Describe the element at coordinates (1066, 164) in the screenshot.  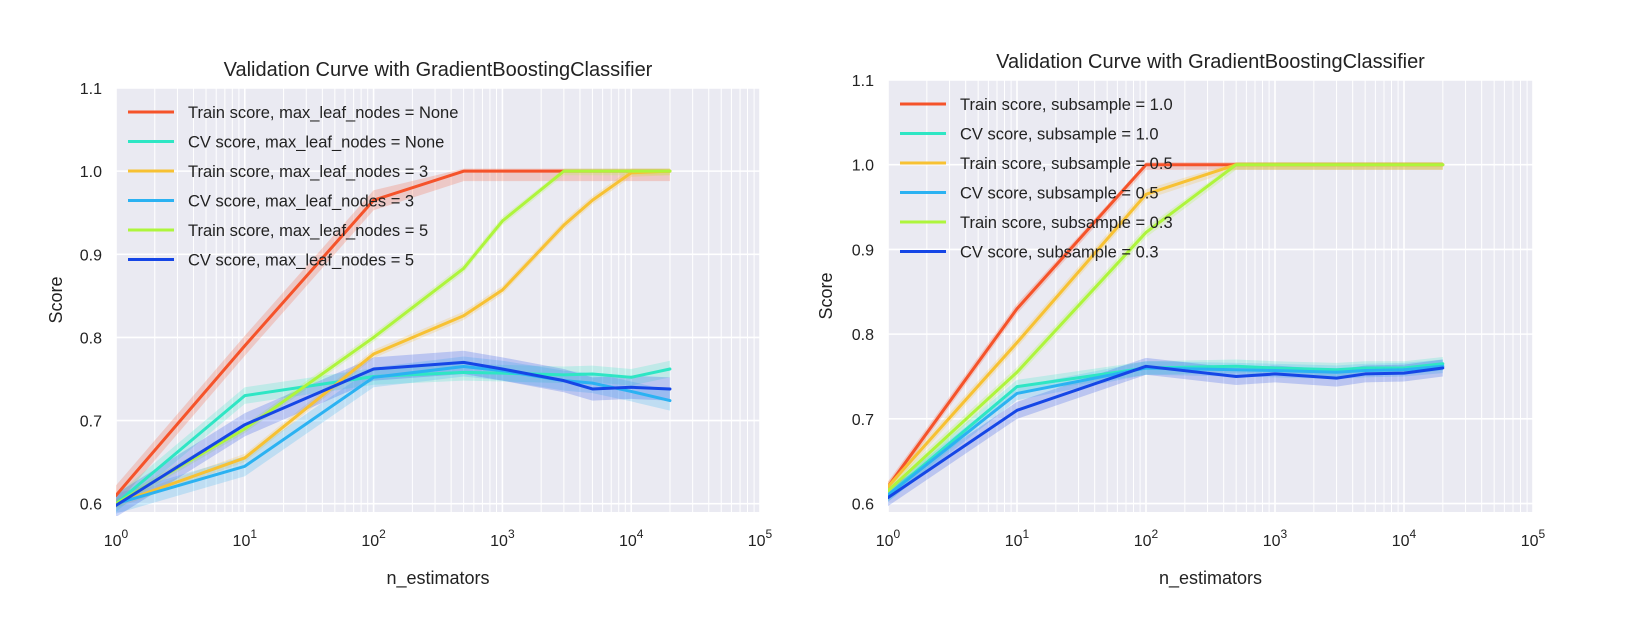
I see `legend-label: Train score, subsample = 0.5` at that location.